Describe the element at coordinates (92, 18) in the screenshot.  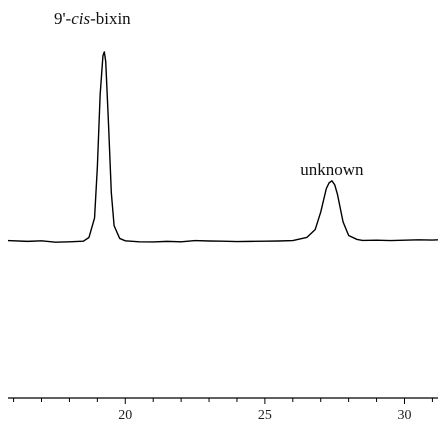
I see `peak-label-bixin: 9'-cis-bixin` at that location.